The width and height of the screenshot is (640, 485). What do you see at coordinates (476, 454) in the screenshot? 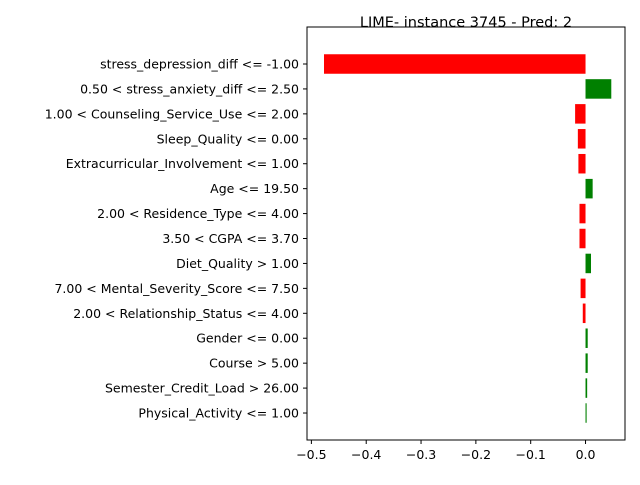
I see `x-tick-label: −0.2` at bounding box center [476, 454].